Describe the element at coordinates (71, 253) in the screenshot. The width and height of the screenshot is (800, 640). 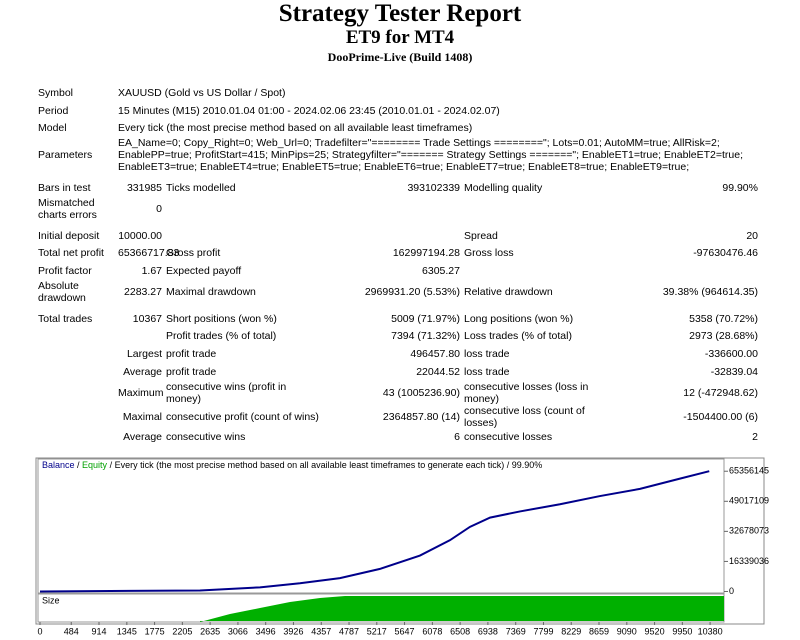
I see `field-label: Total net profit` at that location.